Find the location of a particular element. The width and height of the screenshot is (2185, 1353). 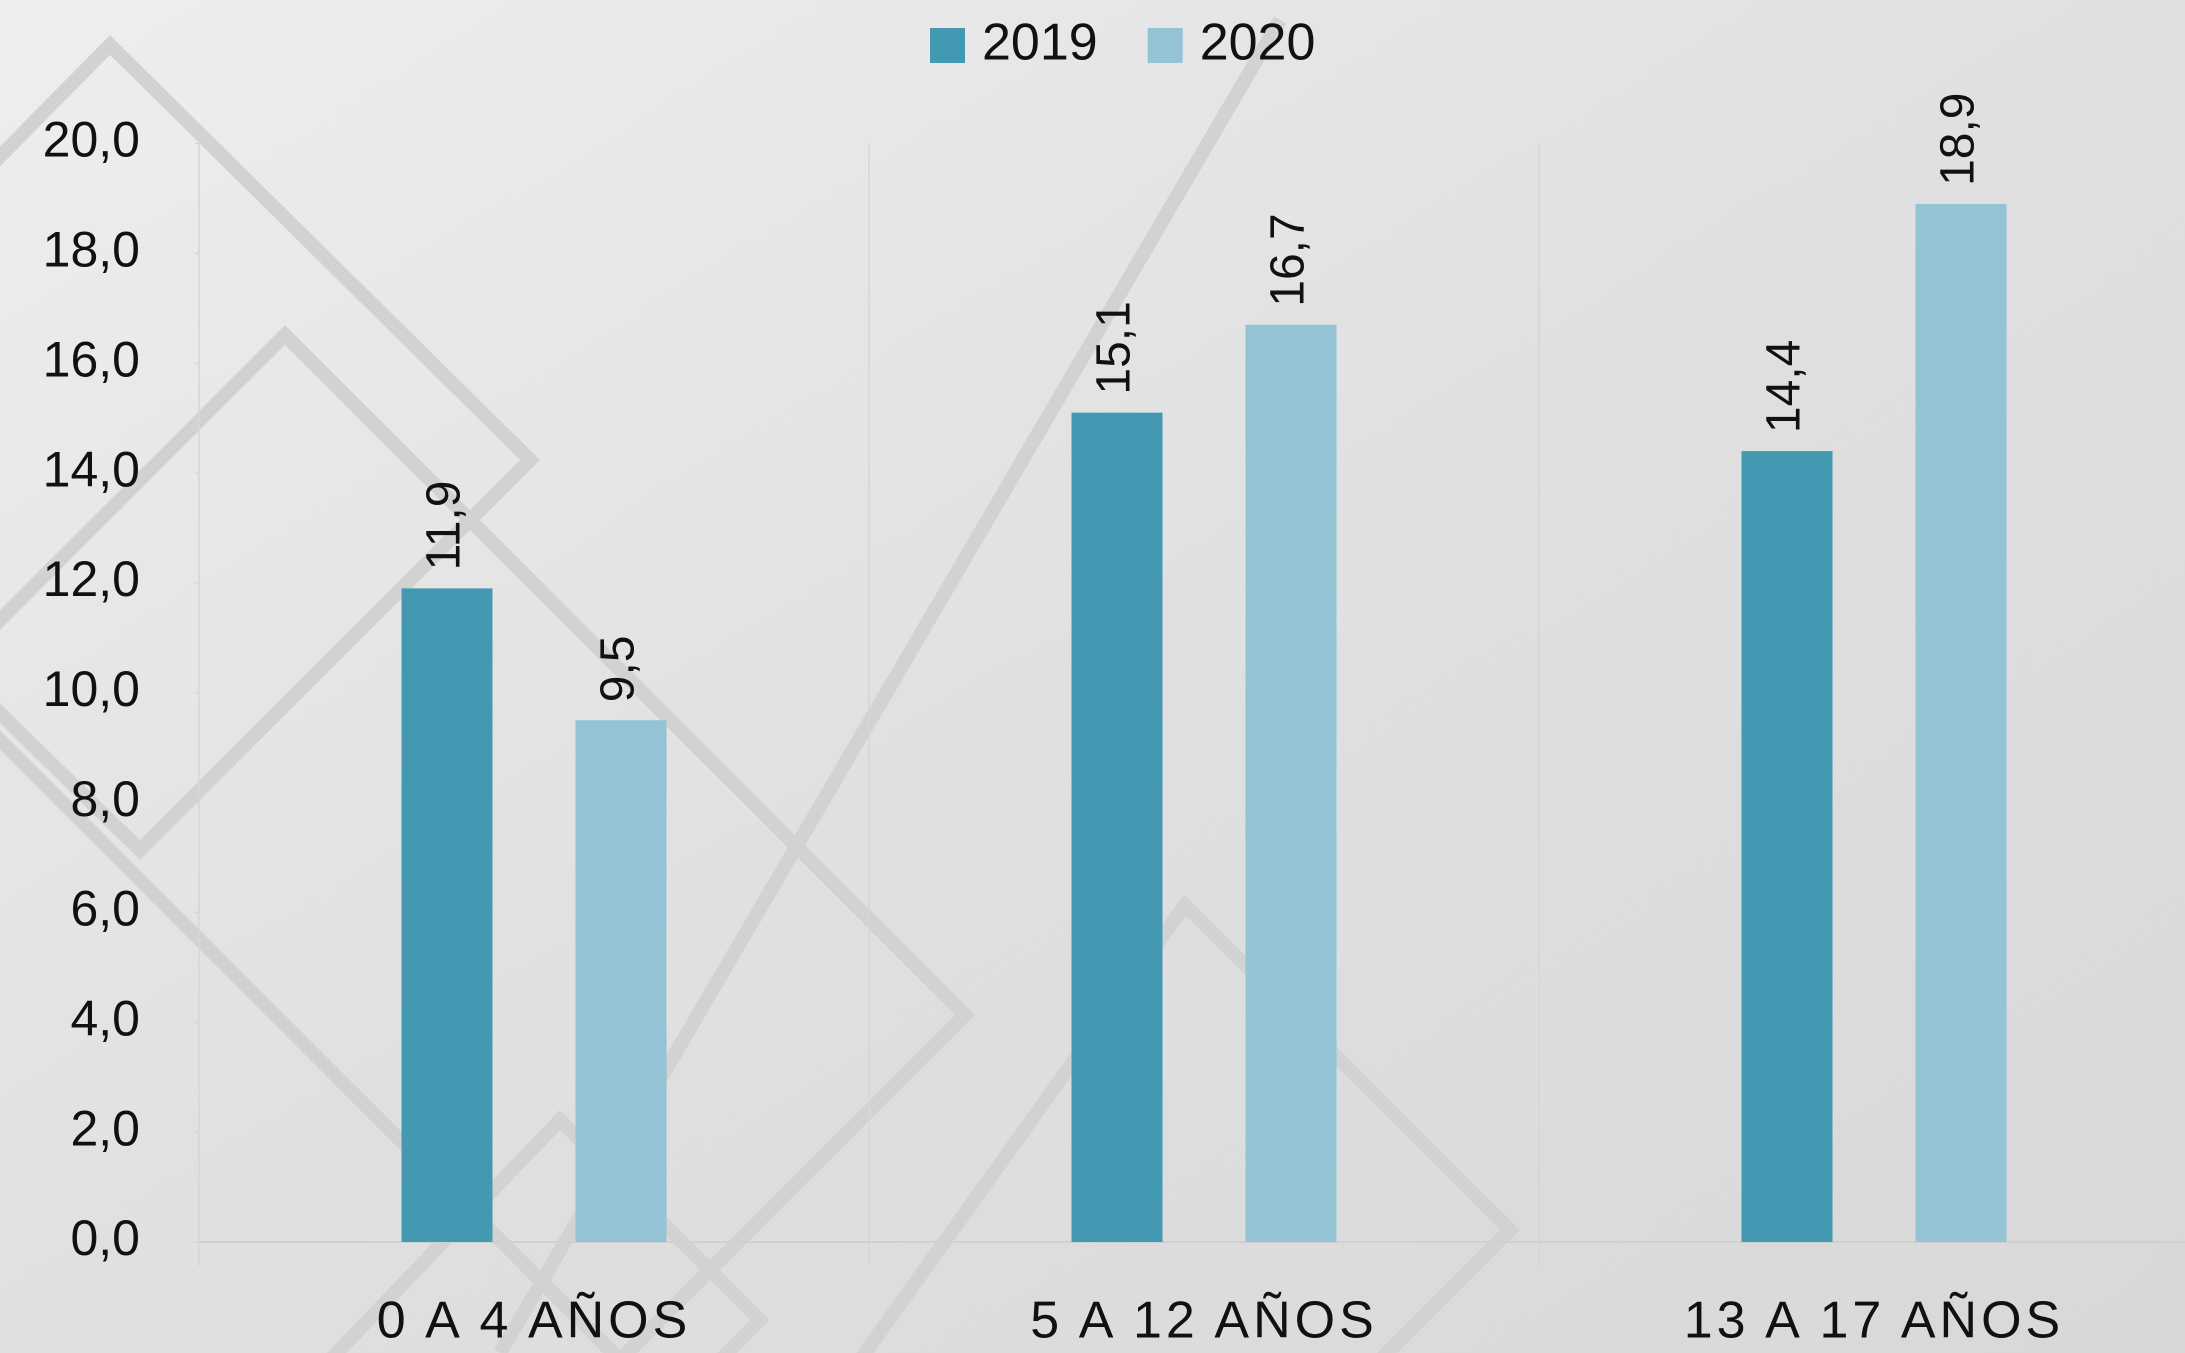

value-label: 14,4 is located at coordinates (1784, 386).